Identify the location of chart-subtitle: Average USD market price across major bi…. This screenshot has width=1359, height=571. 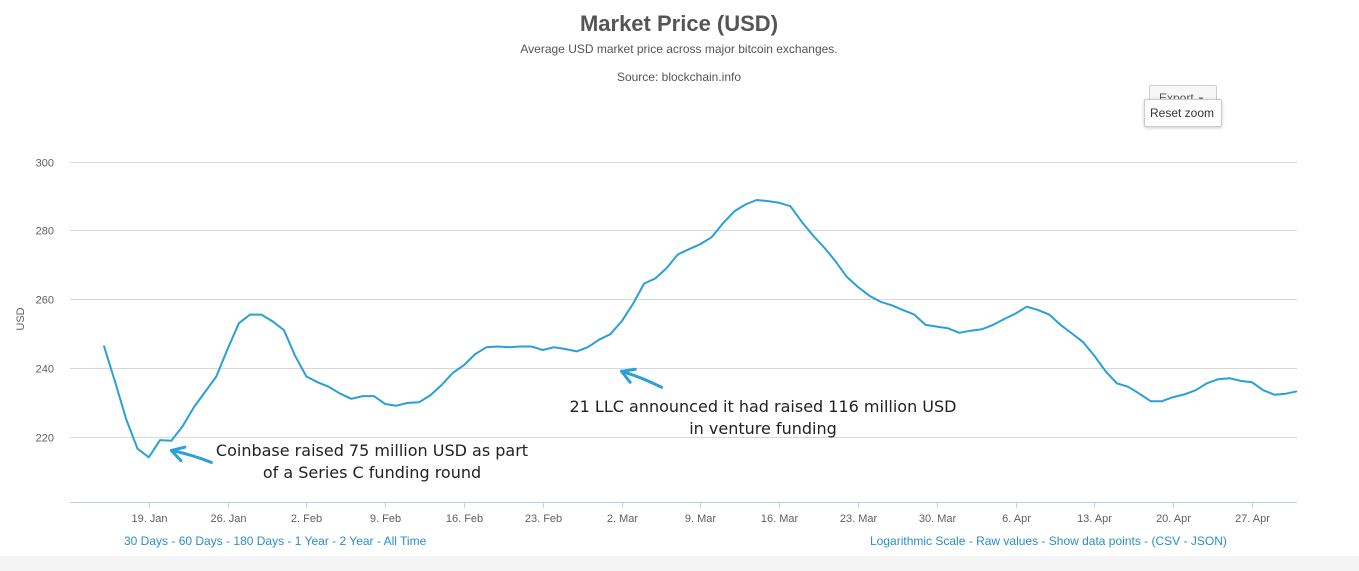
(678, 49).